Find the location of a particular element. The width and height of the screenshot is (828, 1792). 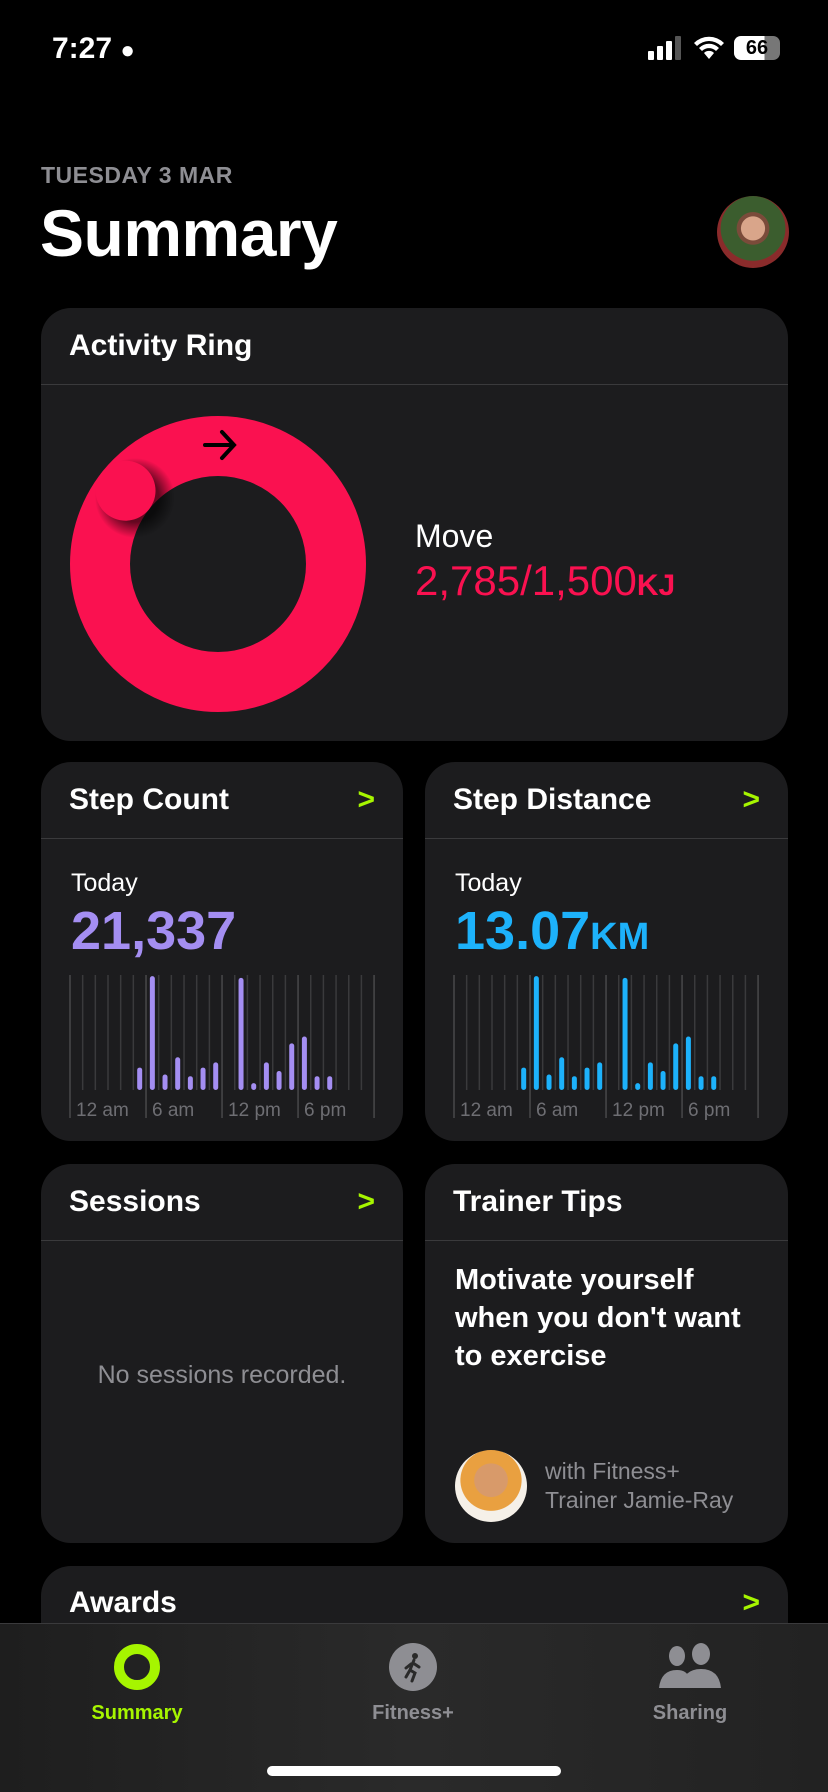

step-distance-chart: 12 am 6 am 12 pm 6 pm is located at coordinates (606, 1048).